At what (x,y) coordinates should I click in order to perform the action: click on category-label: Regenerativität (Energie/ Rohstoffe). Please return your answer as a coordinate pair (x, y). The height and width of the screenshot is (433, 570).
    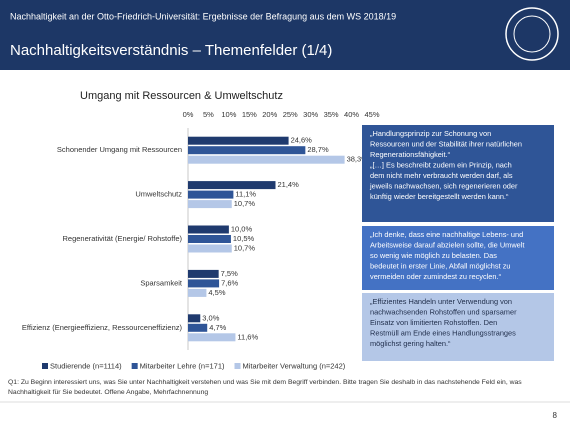
    Looking at the image, I should click on (122, 238).